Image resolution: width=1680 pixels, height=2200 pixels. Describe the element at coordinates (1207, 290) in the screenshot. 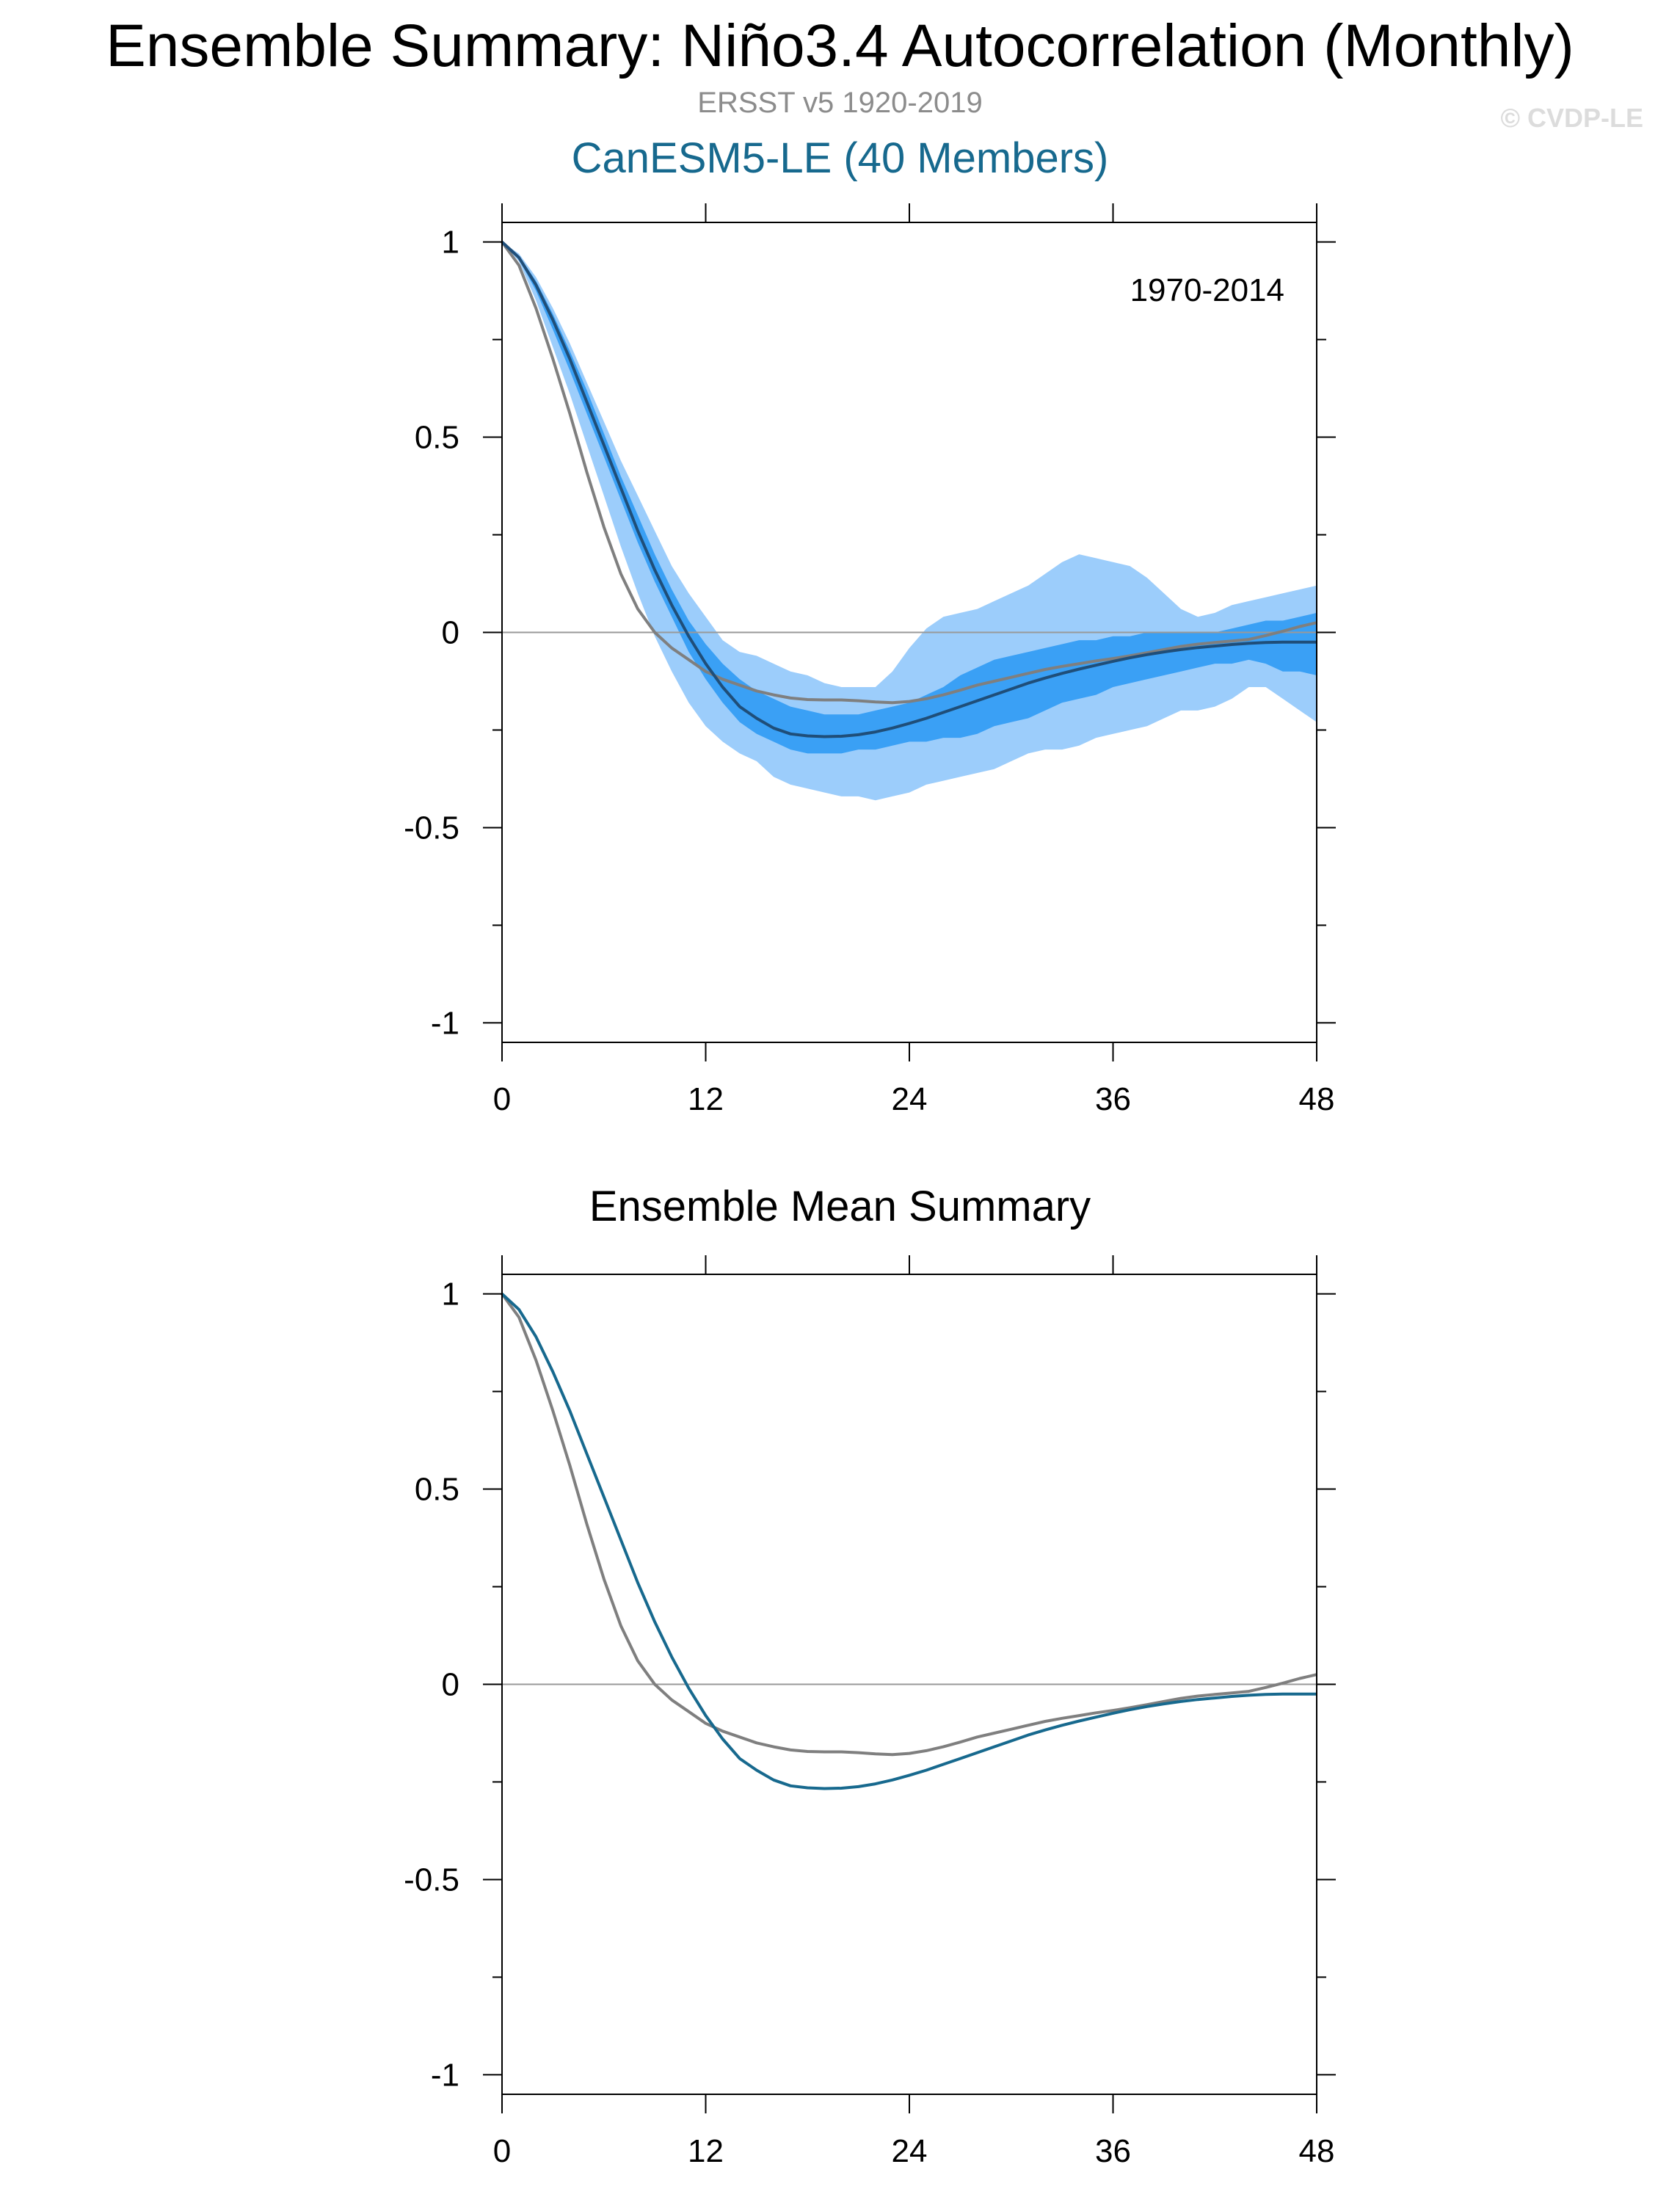

I see `period-annotation: 1970-2014` at that location.